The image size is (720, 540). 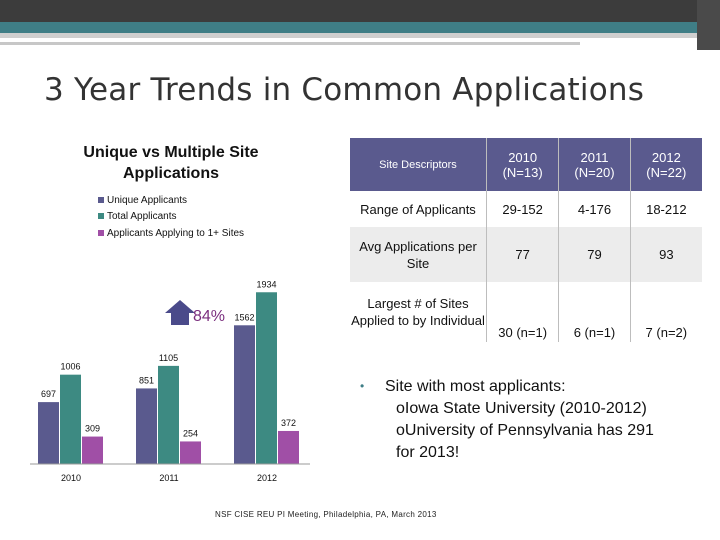 I want to click on table-cell: 29-152, so click(x=522, y=209).